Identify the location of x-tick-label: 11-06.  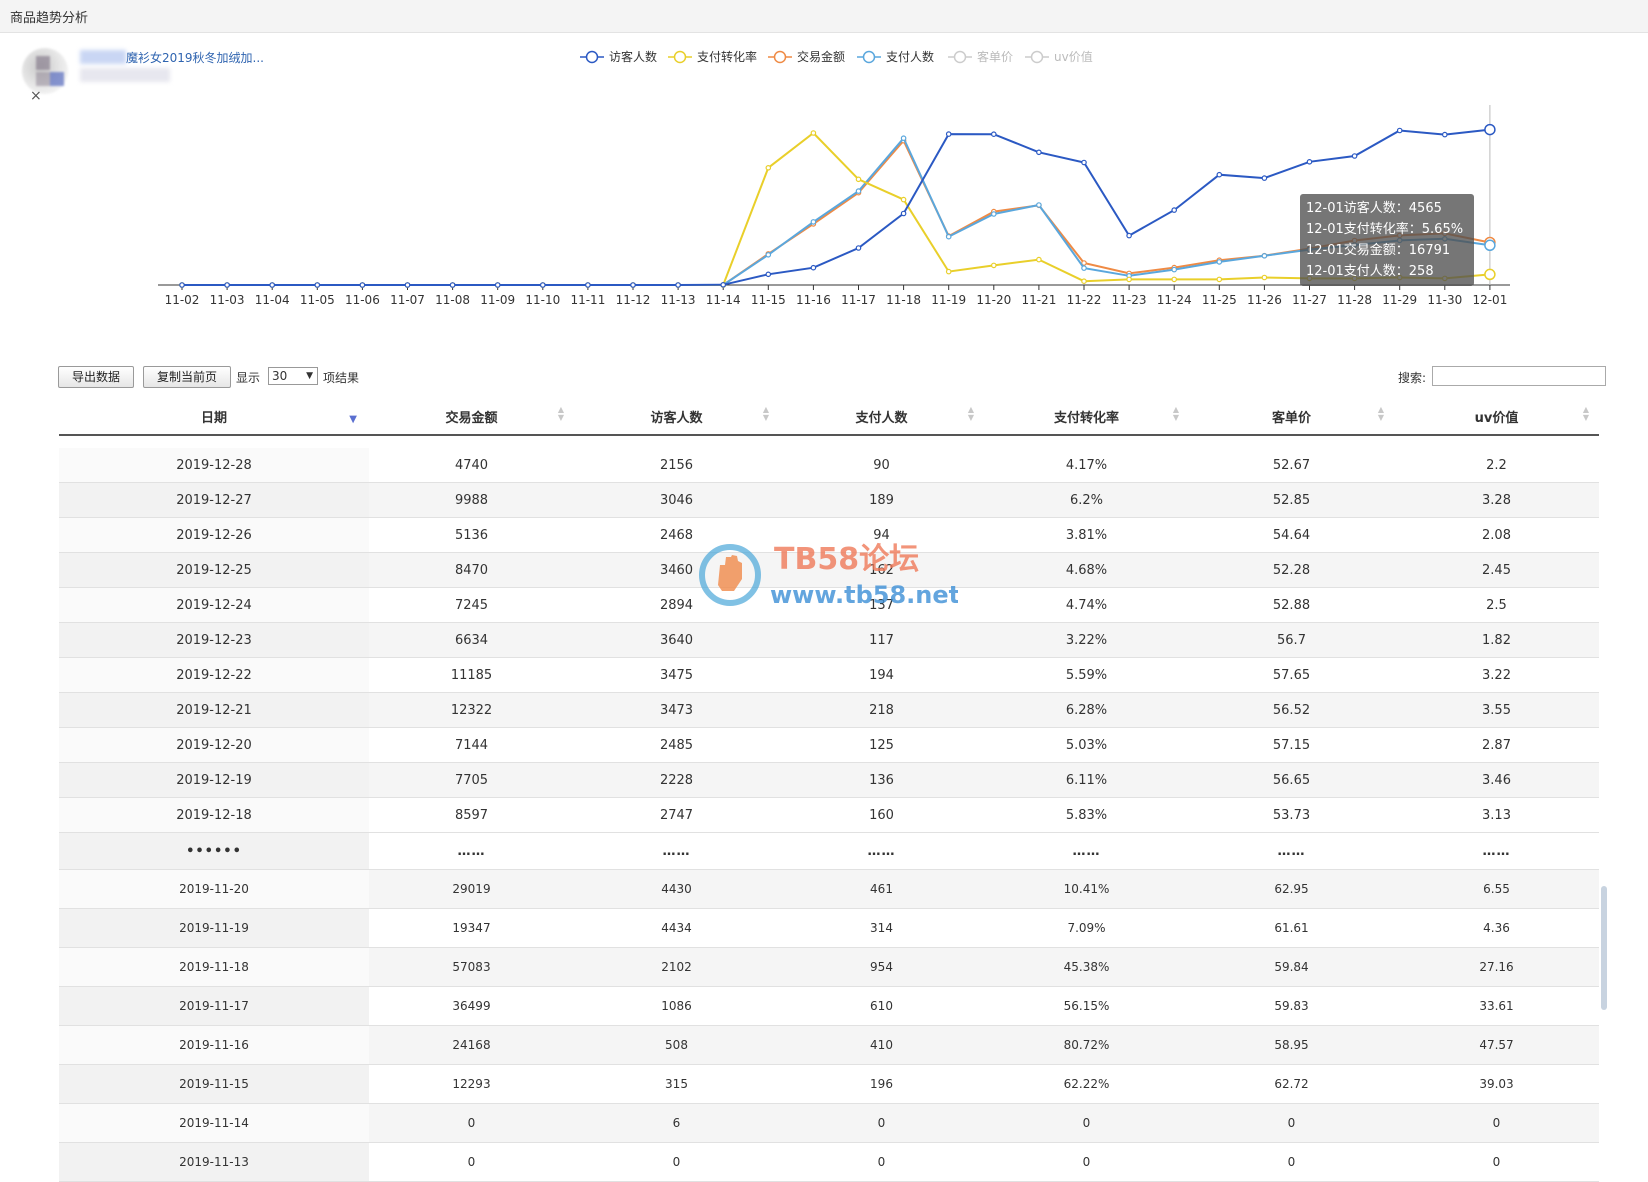
(362, 300).